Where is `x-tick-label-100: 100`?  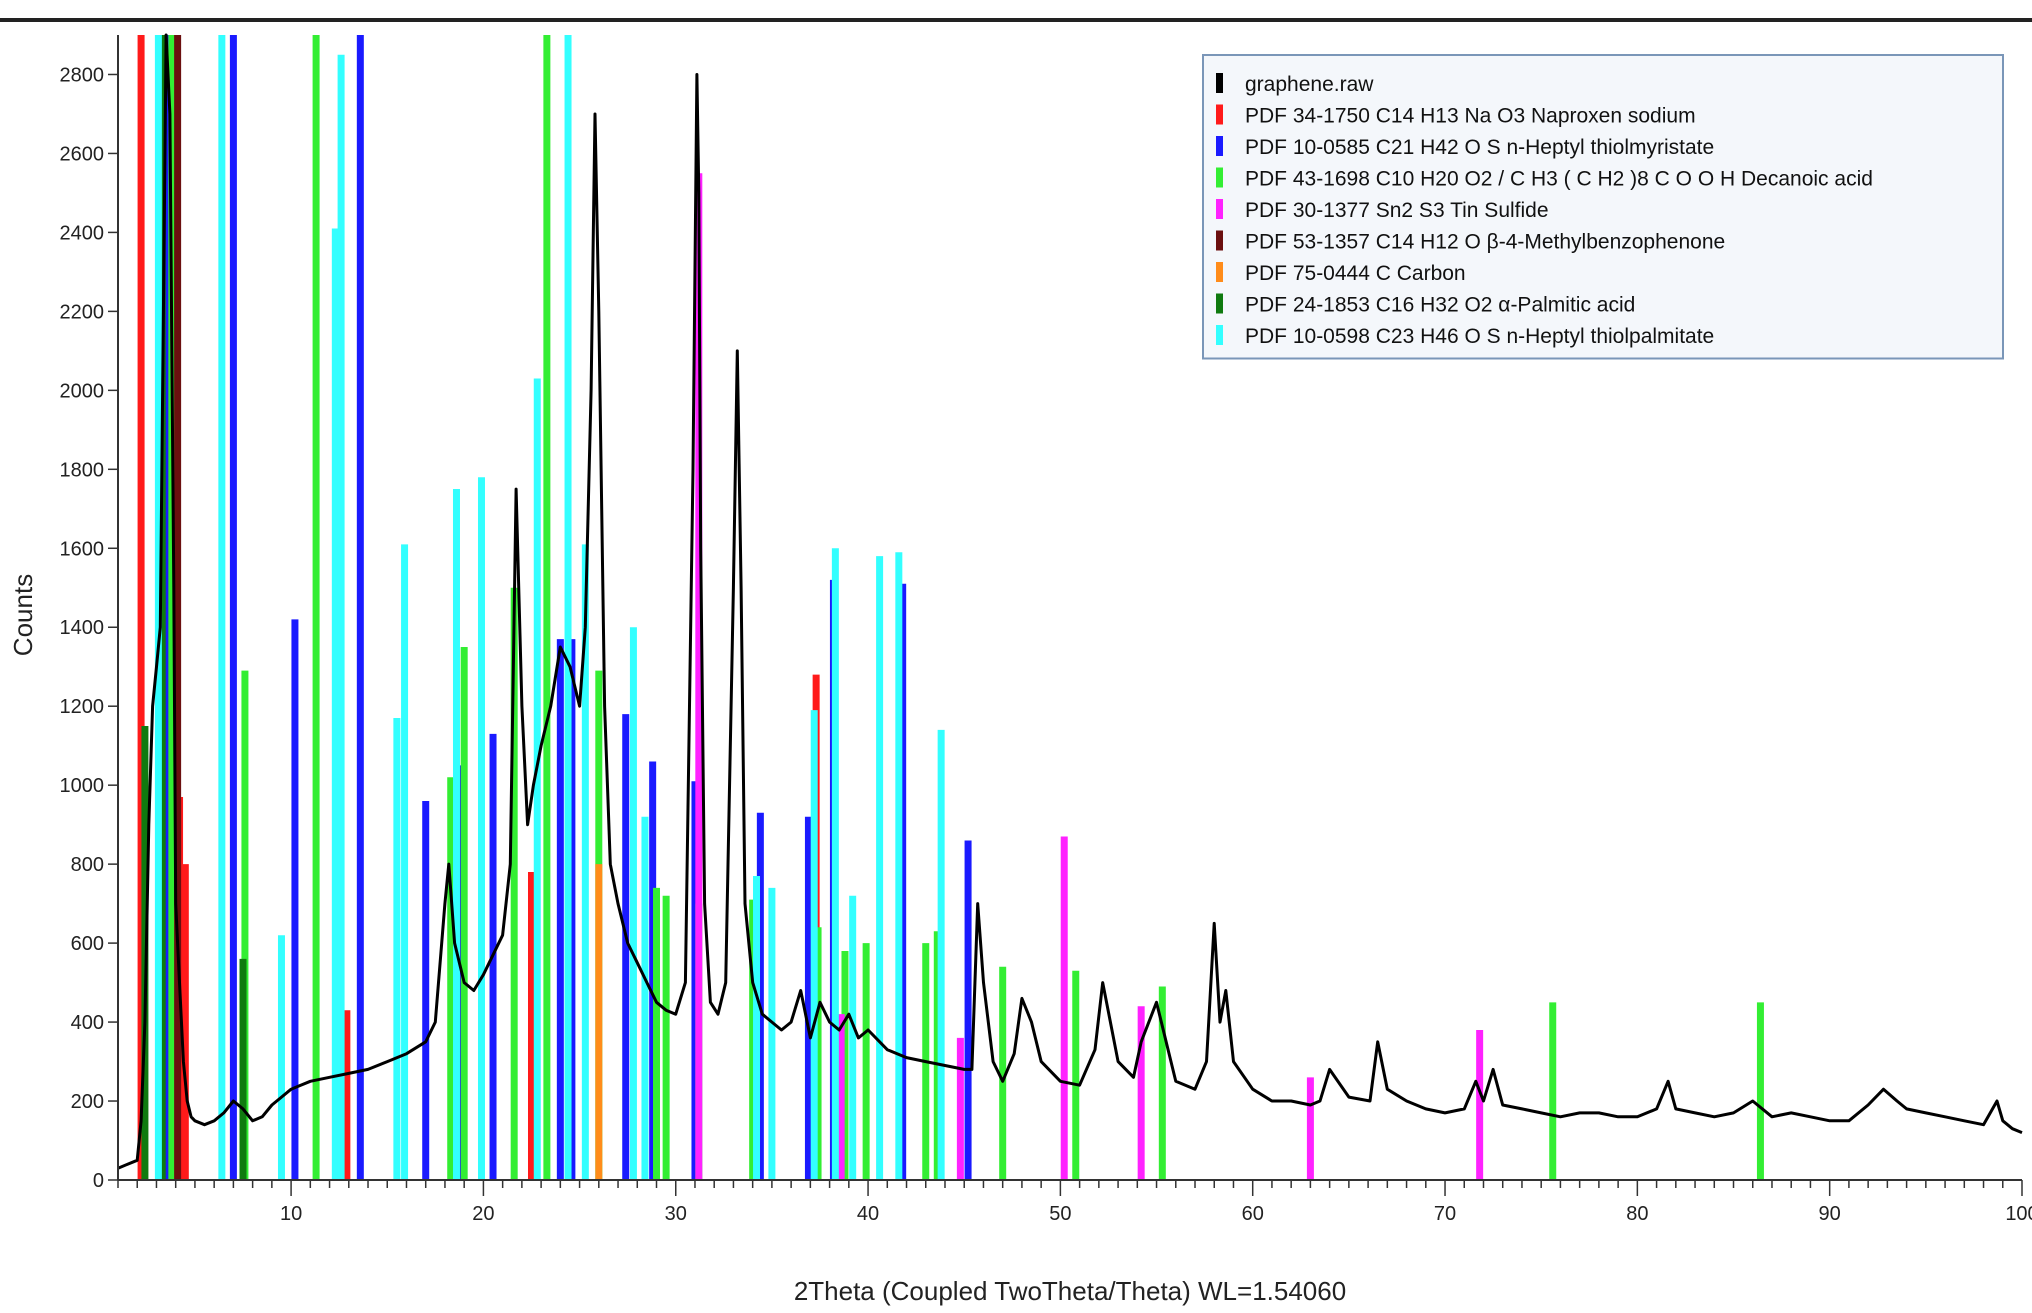
x-tick-label-100: 100 is located at coordinates (2018, 1214).